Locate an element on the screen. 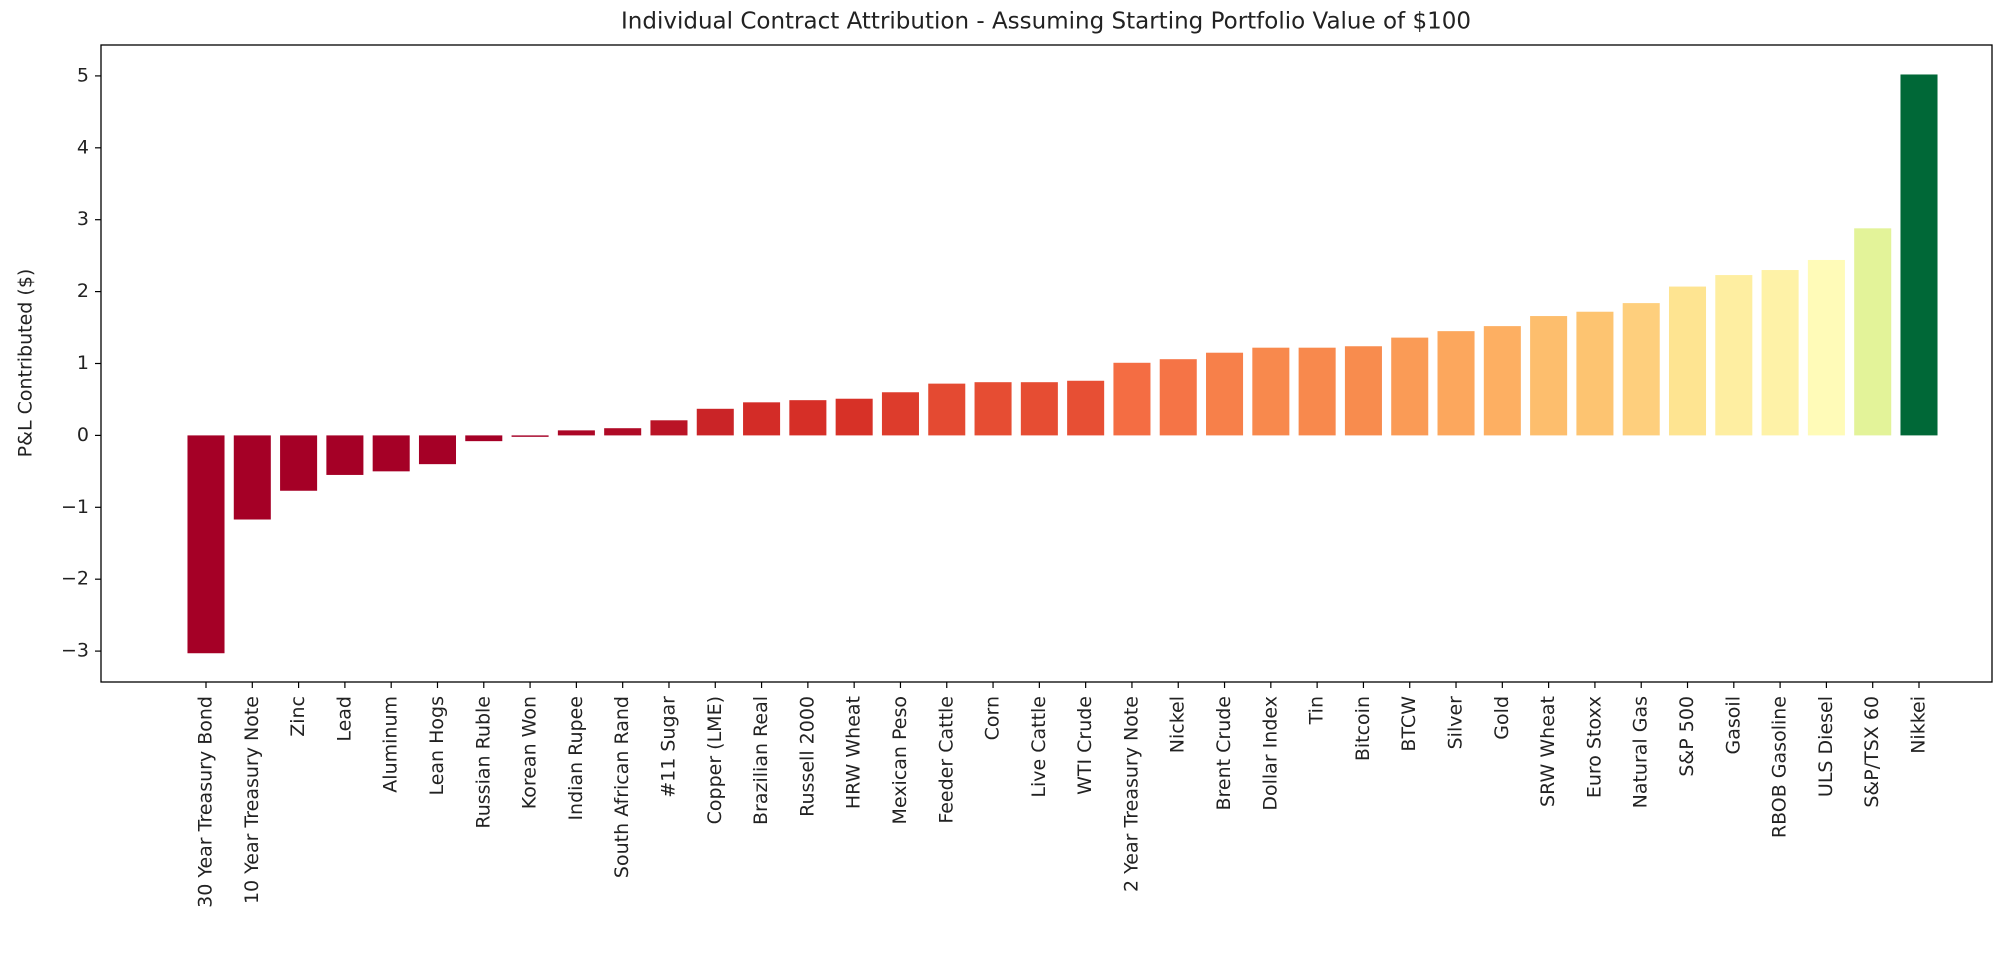  y-tick-label: 2 is located at coordinates (83, 291).